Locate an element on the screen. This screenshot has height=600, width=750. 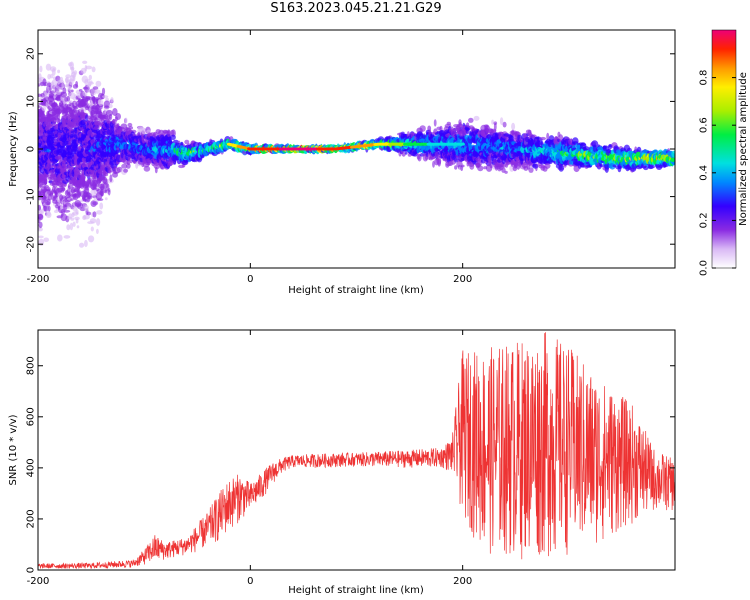
chart-title: S163.2023.045.21.21.G29 is located at coordinates (356, 8).